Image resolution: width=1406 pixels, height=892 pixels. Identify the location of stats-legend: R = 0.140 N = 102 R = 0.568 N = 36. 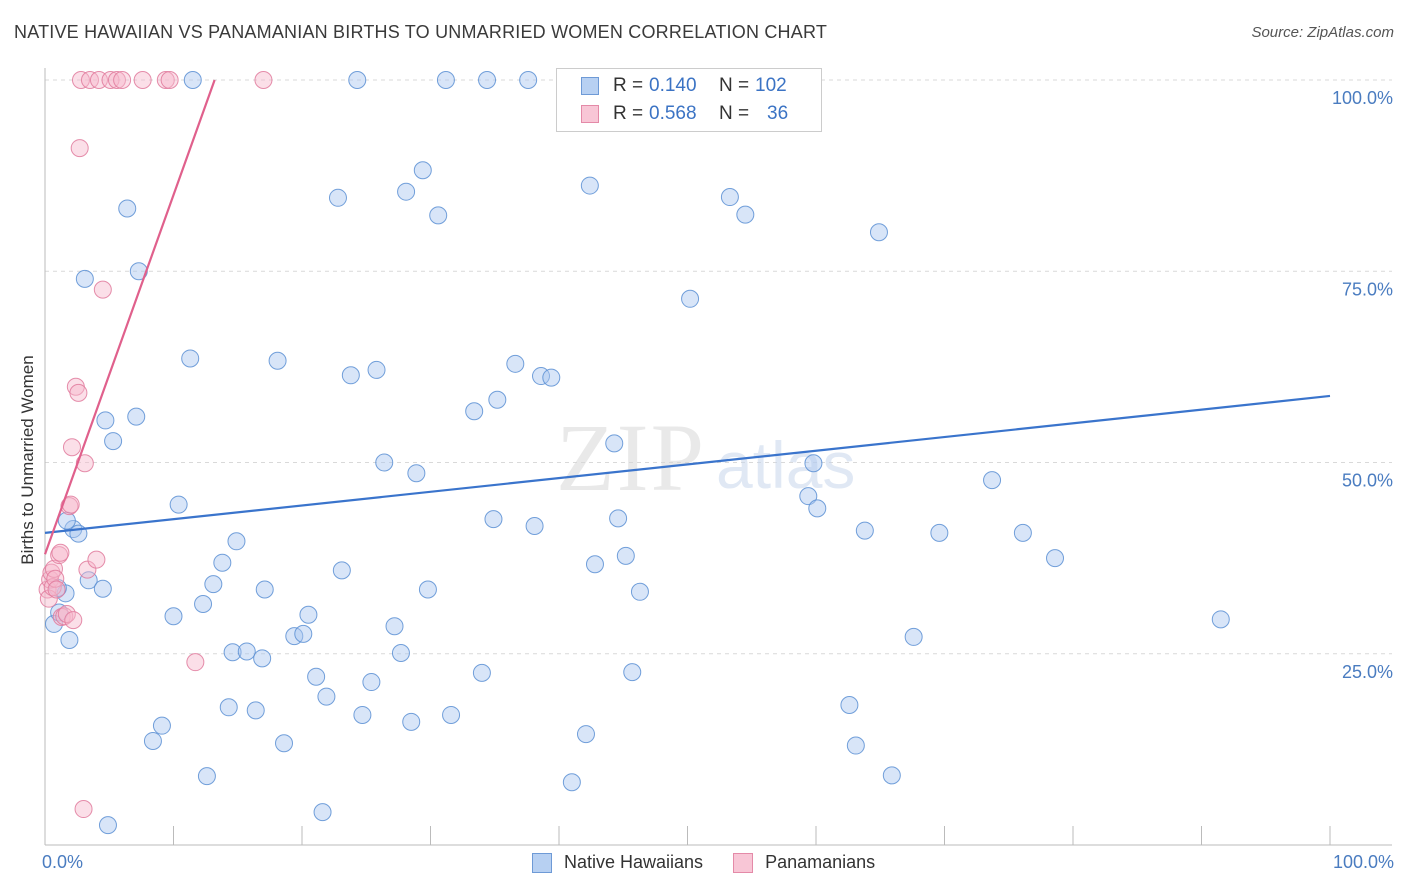
(689, 100).